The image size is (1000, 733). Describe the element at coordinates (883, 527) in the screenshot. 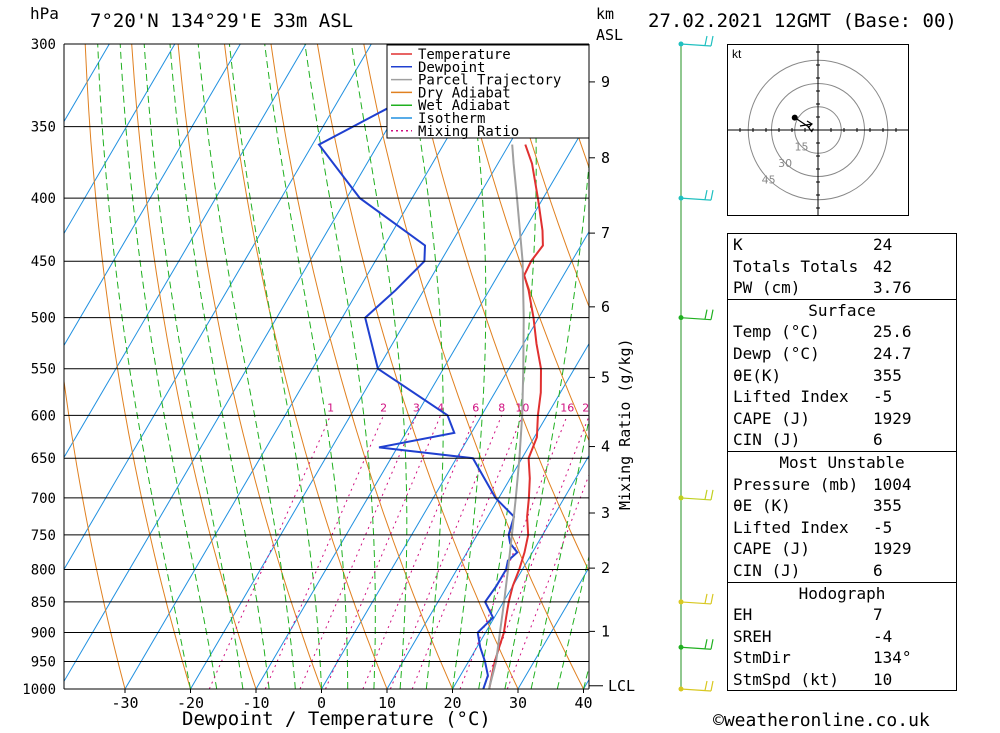

I see `most-unstable-value: -5` at that location.